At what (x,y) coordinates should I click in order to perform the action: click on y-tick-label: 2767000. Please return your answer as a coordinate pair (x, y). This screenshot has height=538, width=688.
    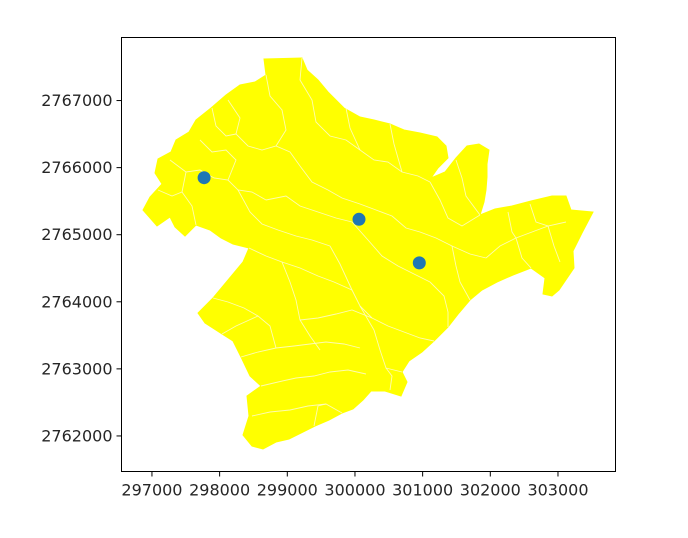
    Looking at the image, I should click on (76, 100).